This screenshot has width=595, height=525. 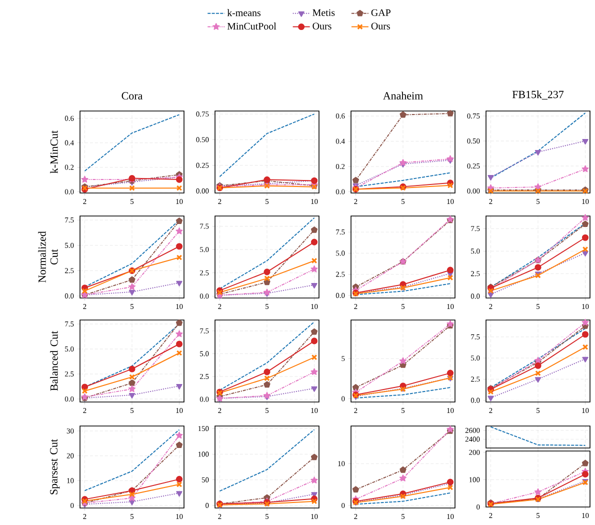 What do you see at coordinates (244, 12) in the screenshot?
I see `legend-label: k-means` at bounding box center [244, 12].